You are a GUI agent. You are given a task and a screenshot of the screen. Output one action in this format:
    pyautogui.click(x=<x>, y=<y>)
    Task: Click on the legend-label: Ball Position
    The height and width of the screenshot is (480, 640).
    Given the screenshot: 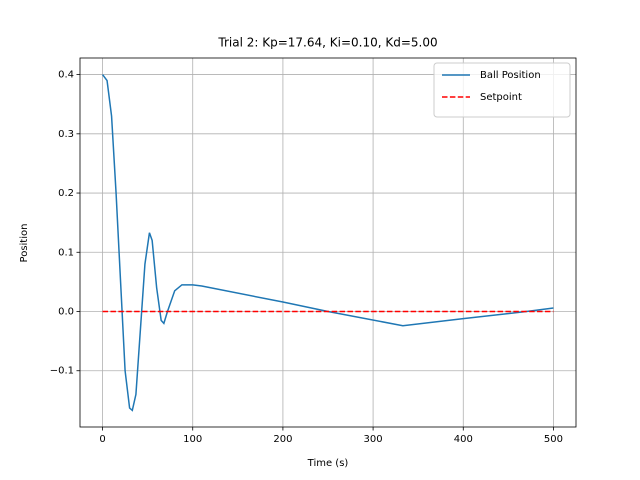 What is the action you would take?
    pyautogui.click(x=510, y=75)
    